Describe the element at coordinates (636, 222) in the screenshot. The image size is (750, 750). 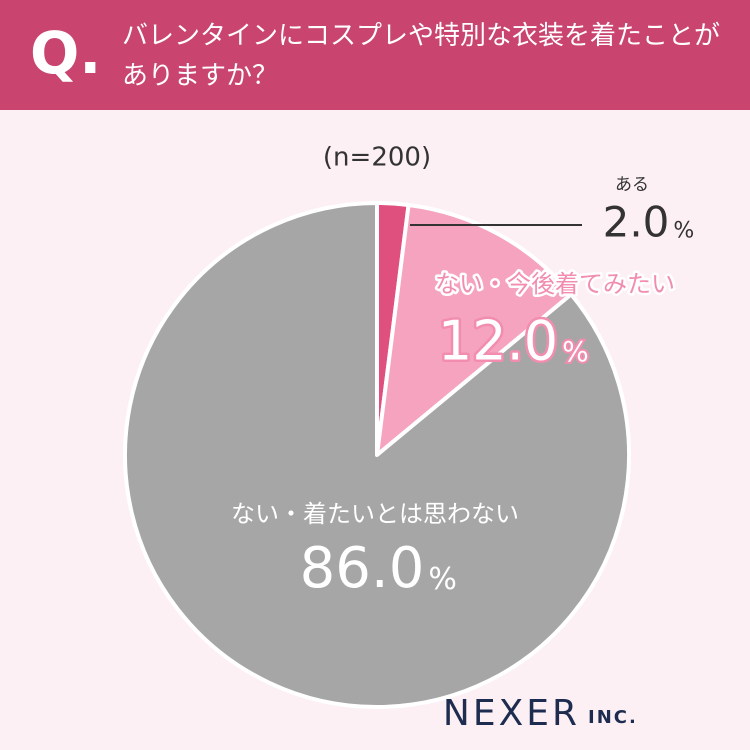
I see `value-label: 2.0` at that location.